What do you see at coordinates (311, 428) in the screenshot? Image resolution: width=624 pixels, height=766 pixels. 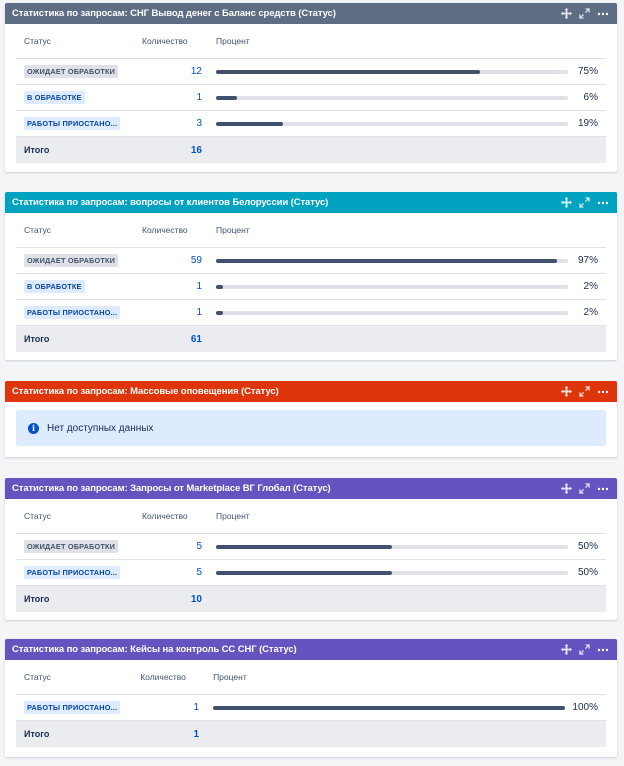 I see `no-data-message: i Нет доступных данных` at bounding box center [311, 428].